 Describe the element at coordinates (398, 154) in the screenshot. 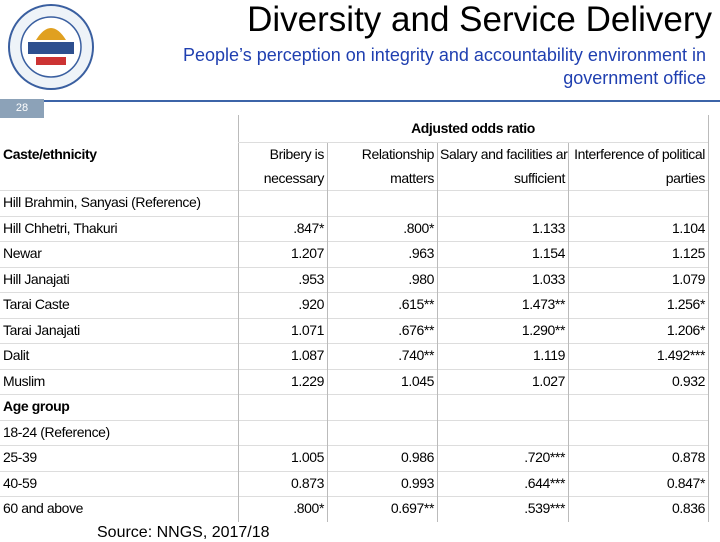

I see `column-header: Relationship` at that location.